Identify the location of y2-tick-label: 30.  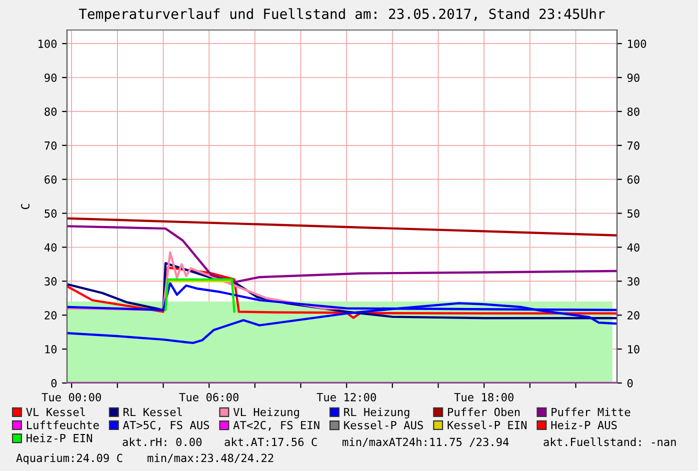
(633, 281).